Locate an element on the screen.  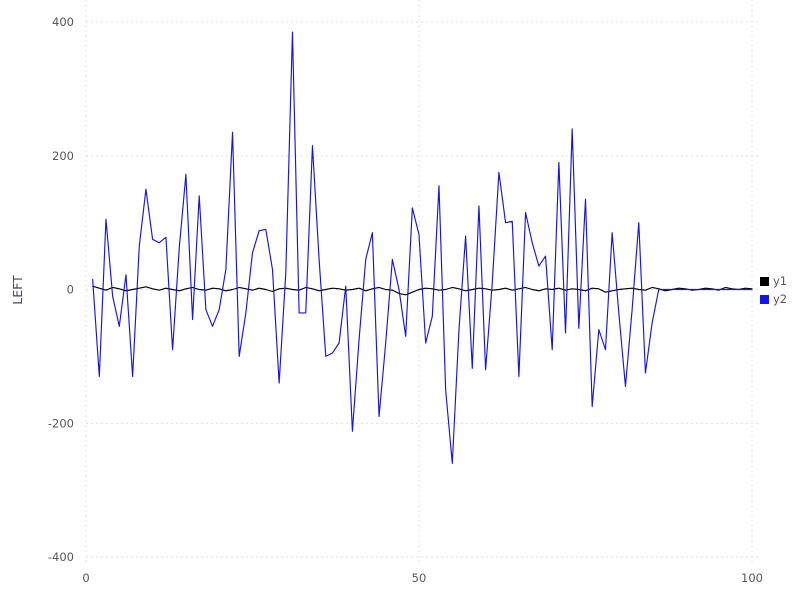
y-axis-title: LEFT is located at coordinates (17, 290).